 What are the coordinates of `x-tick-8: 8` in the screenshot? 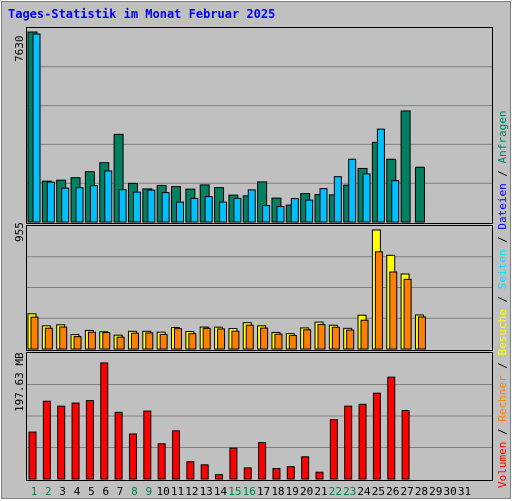 It's located at (134, 491).